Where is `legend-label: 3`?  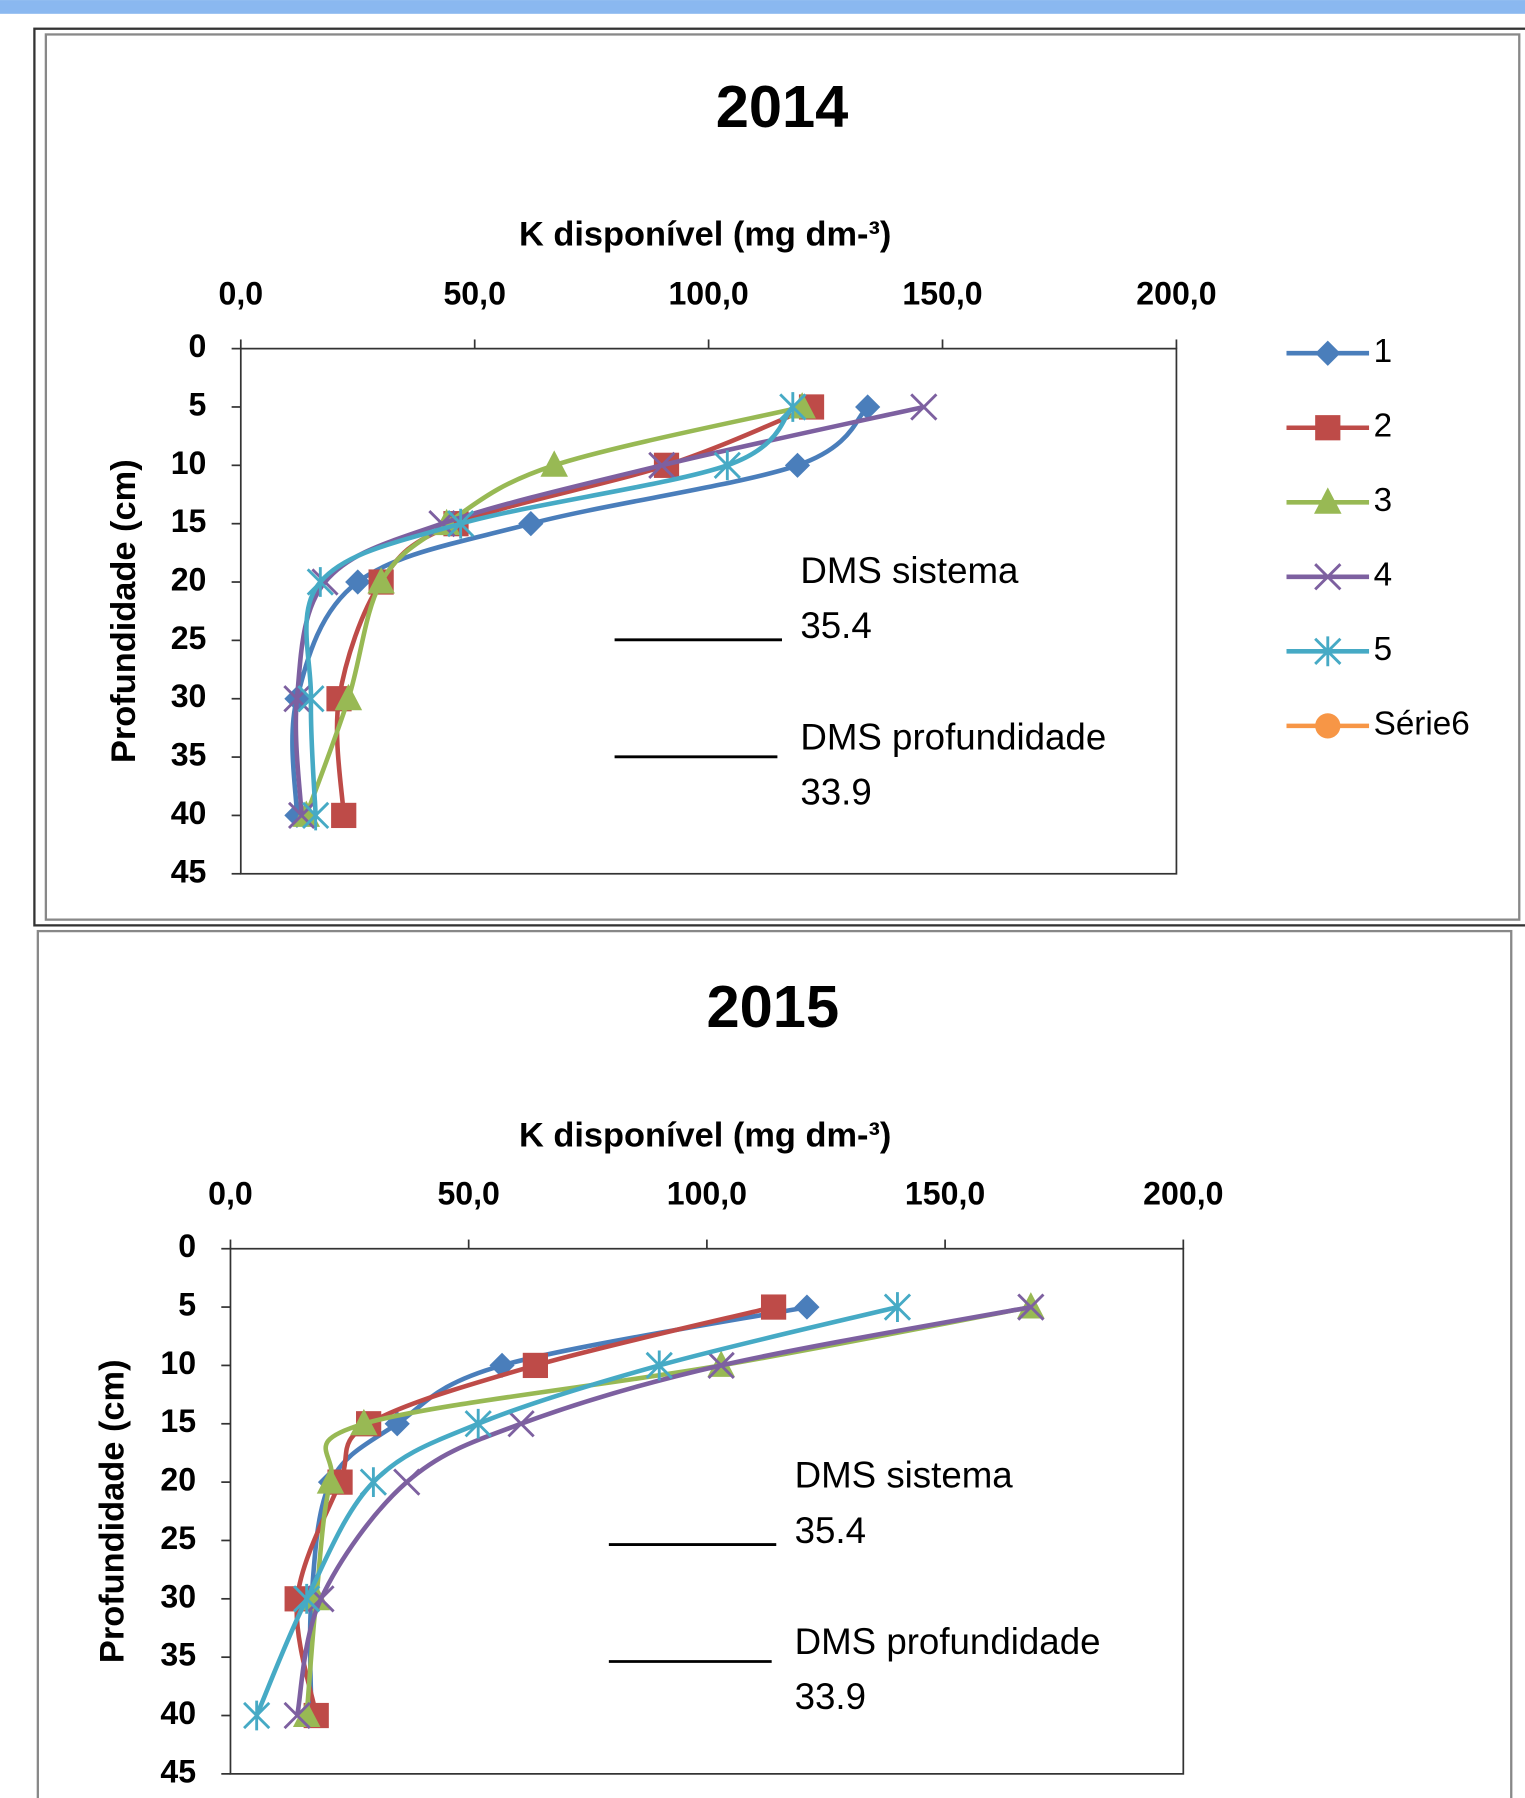
legend-label: 3 is located at coordinates (1383, 500).